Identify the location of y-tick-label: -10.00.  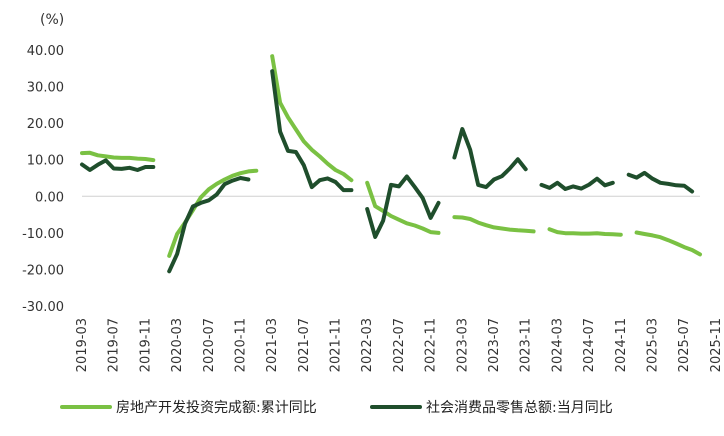
(43, 234).